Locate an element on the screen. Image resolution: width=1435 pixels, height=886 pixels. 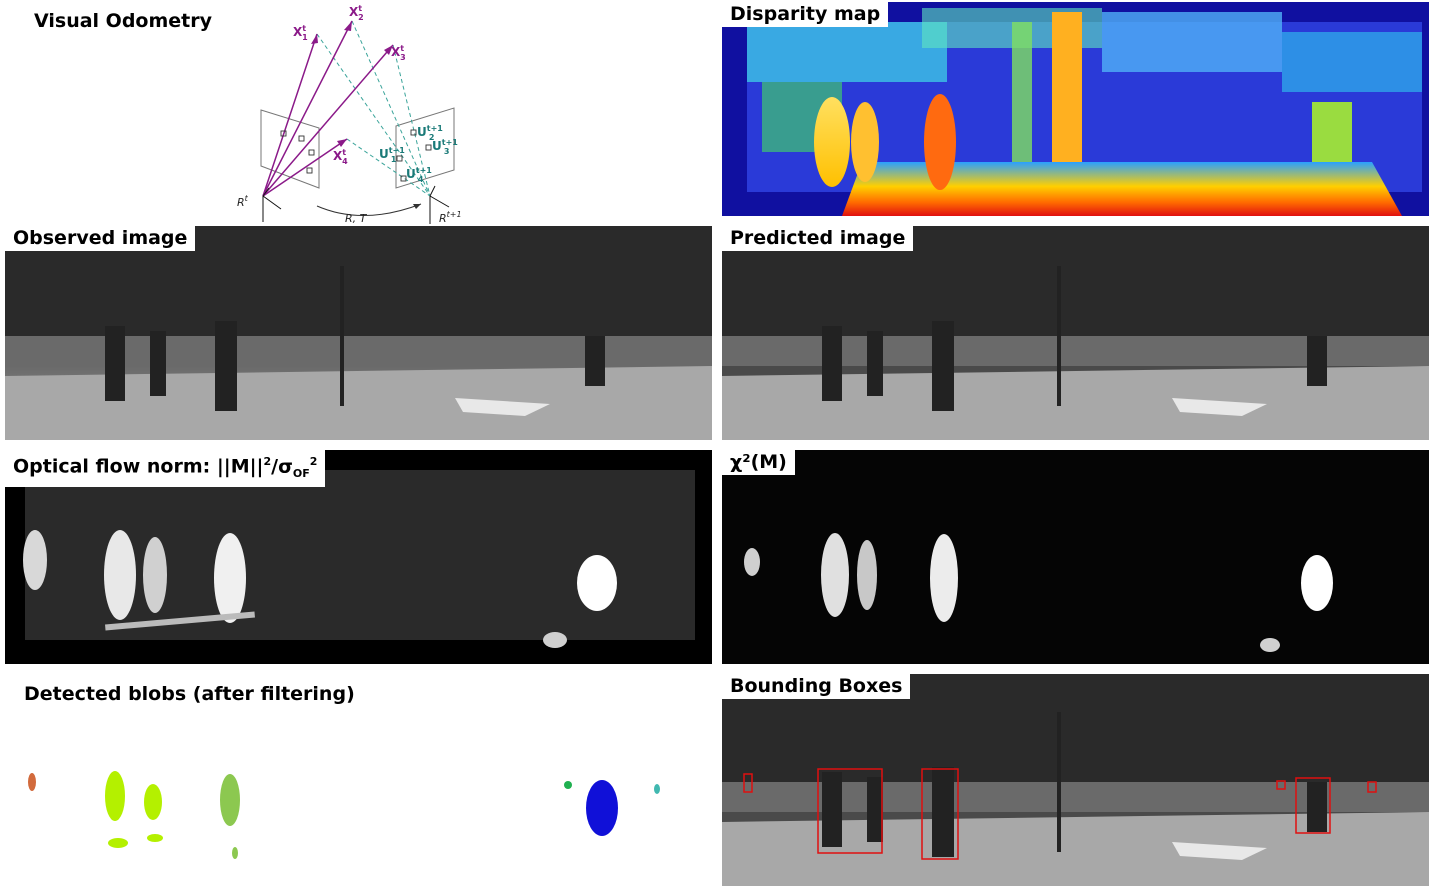
optical-flow-title: Optical flow norm: ||M||2/σOF2 is located at coordinates (165, 469).